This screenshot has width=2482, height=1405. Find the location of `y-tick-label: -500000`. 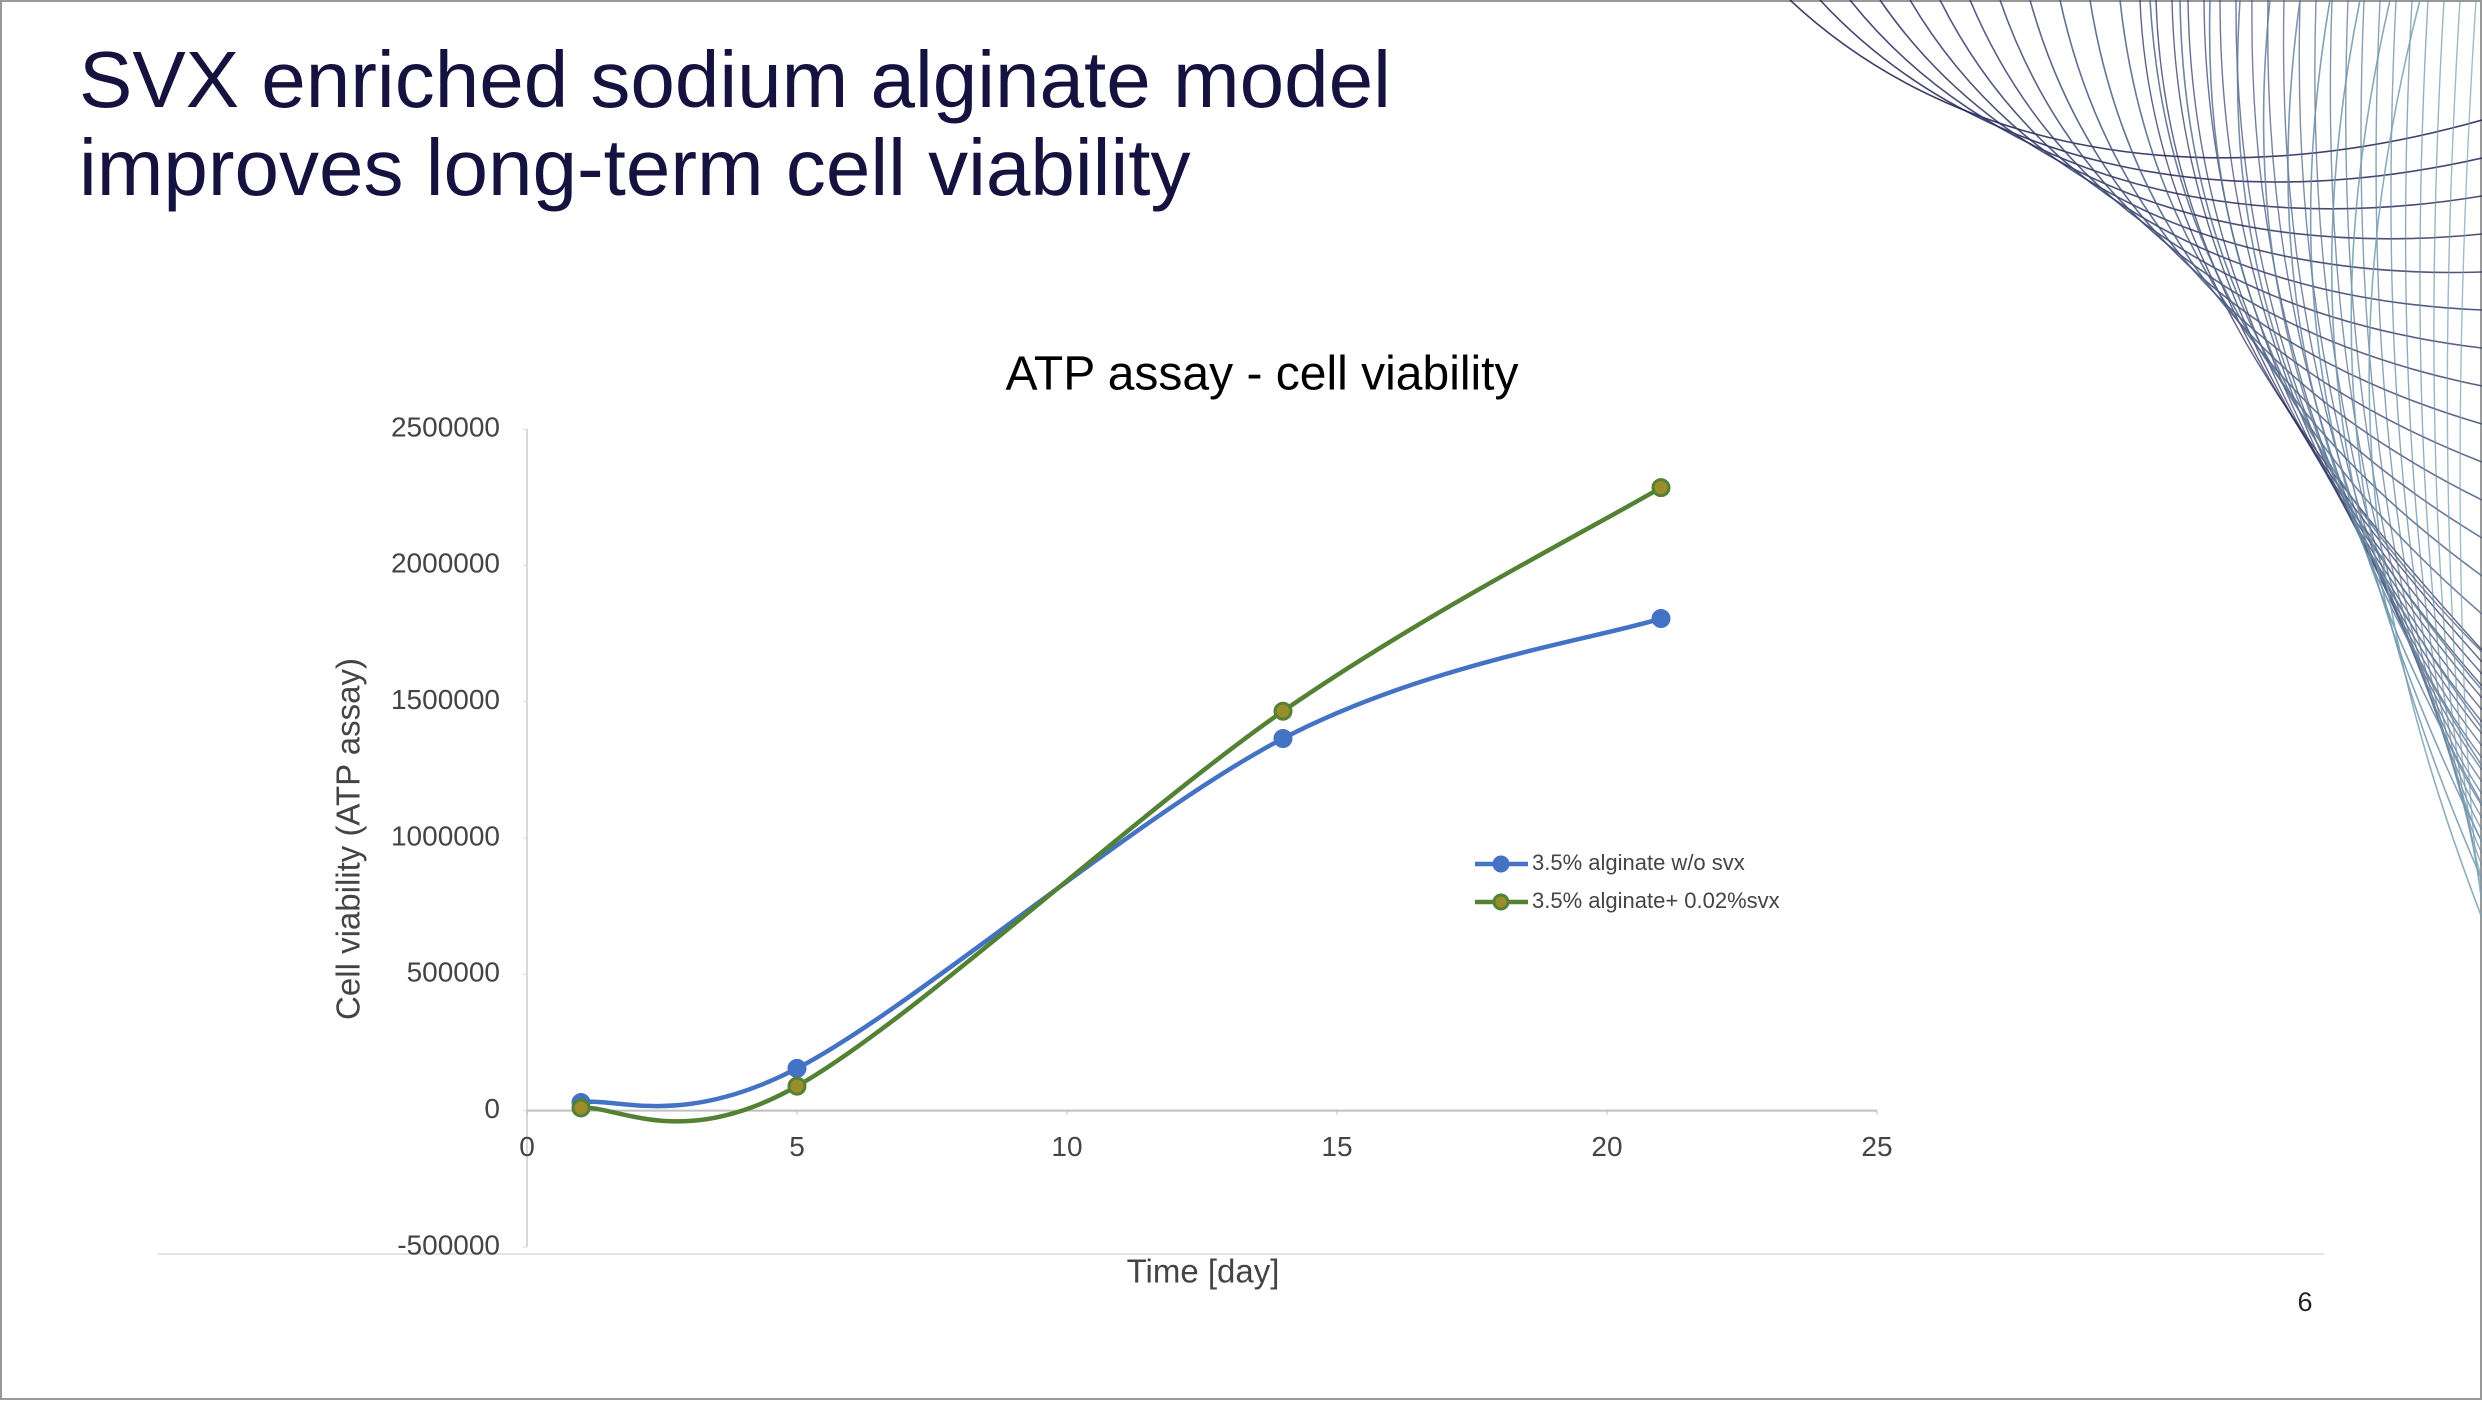

y-tick-label: -500000 is located at coordinates (448, 1244).